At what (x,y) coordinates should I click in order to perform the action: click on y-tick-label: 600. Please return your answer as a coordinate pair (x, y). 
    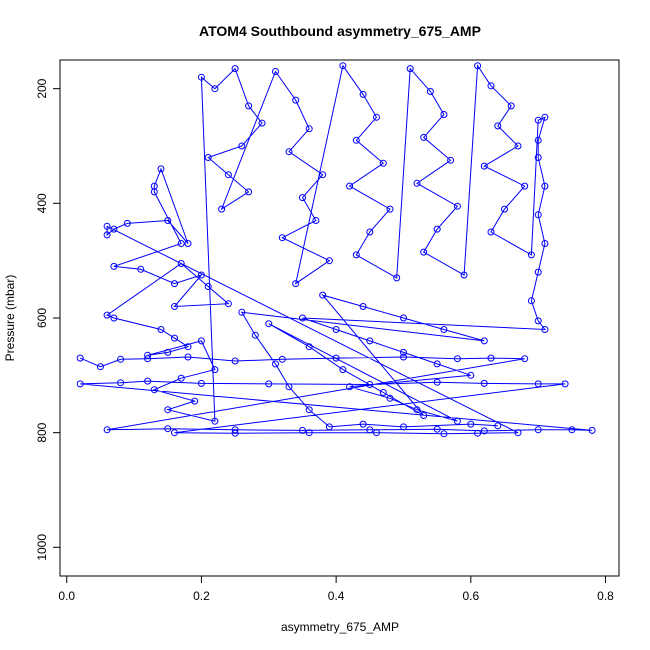
    Looking at the image, I should click on (42, 318).